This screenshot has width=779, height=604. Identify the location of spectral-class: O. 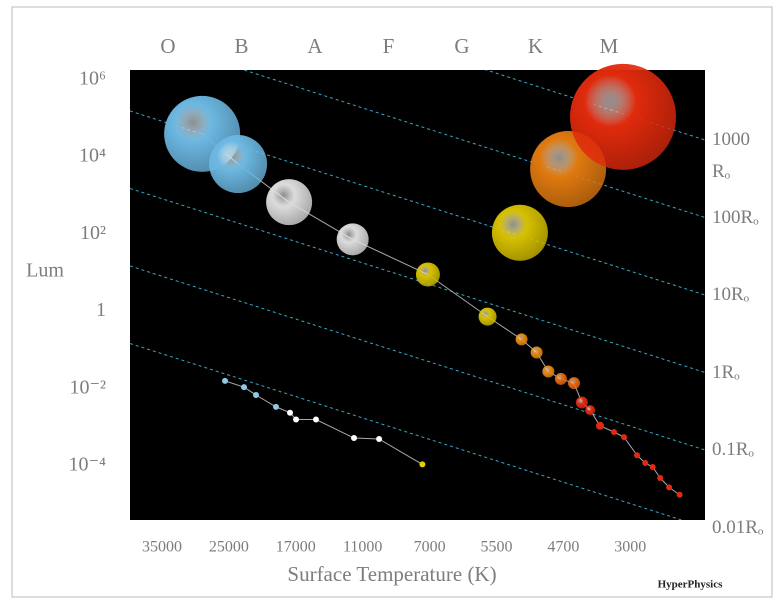
(167, 46).